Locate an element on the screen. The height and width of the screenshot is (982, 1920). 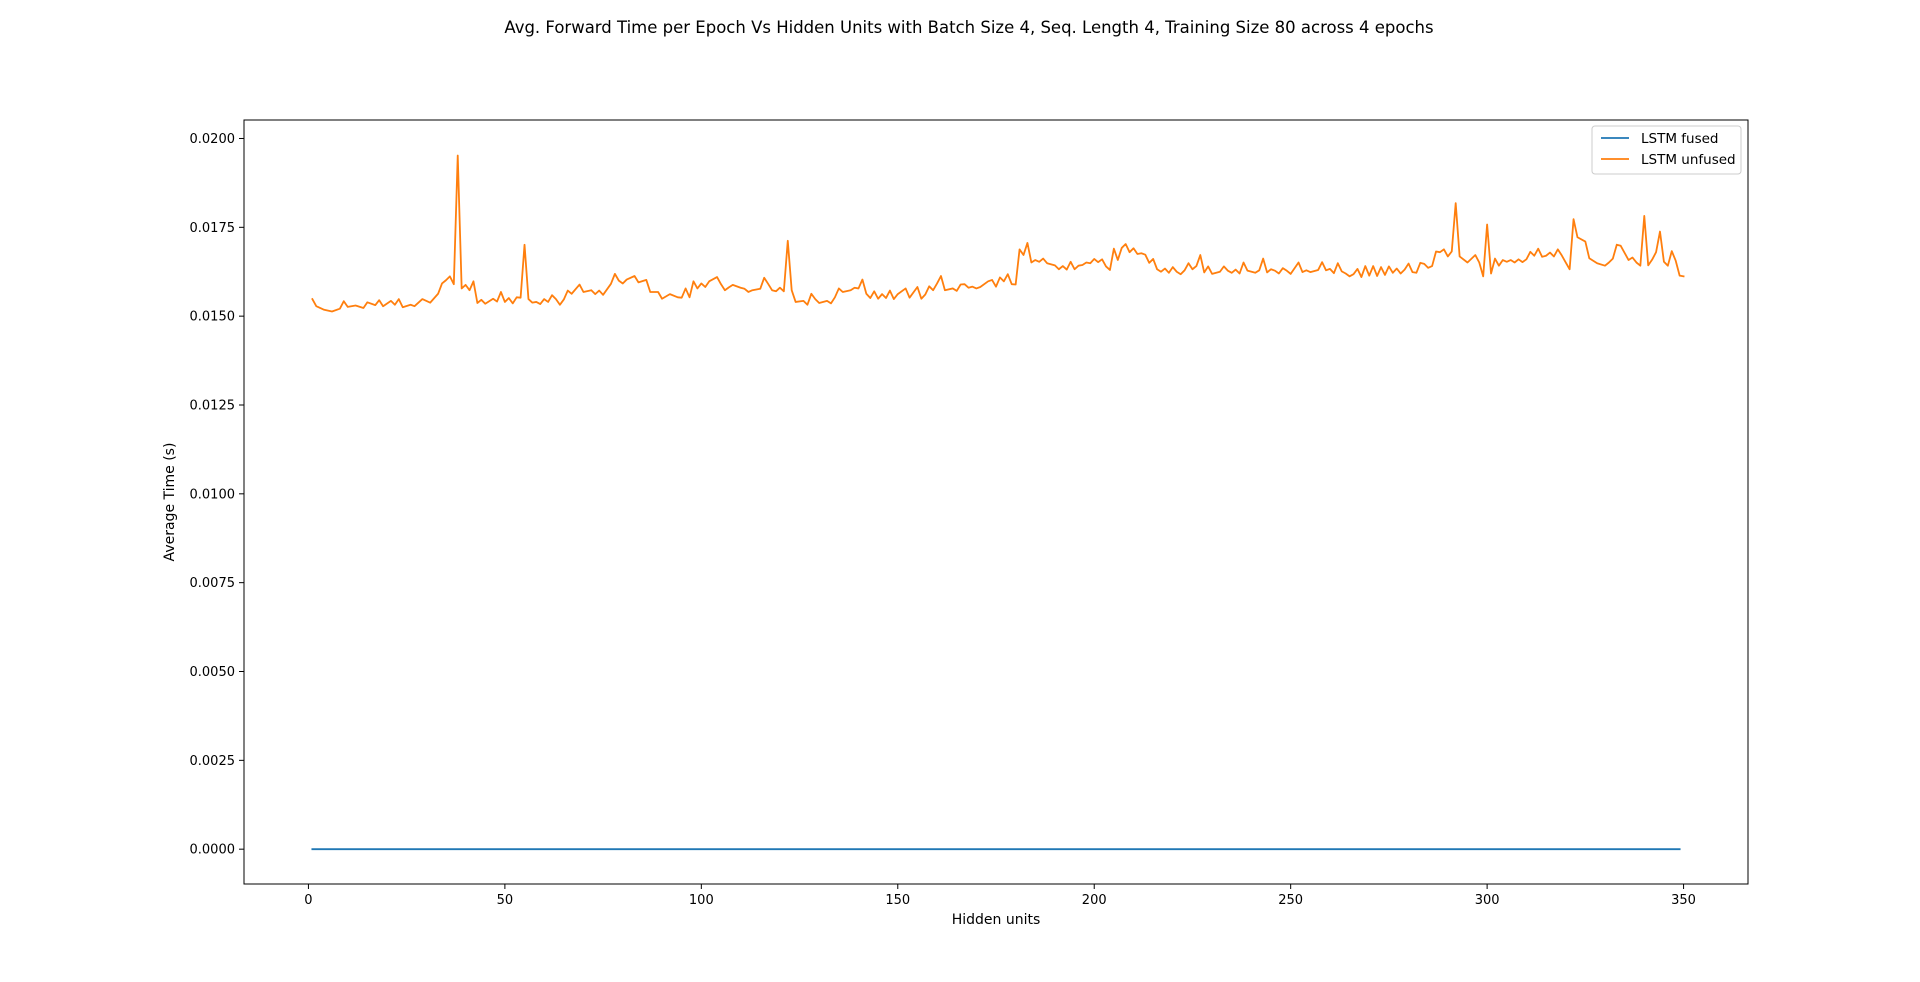
legend-label-lstm-fused: LSTM fused is located at coordinates (1680, 139).